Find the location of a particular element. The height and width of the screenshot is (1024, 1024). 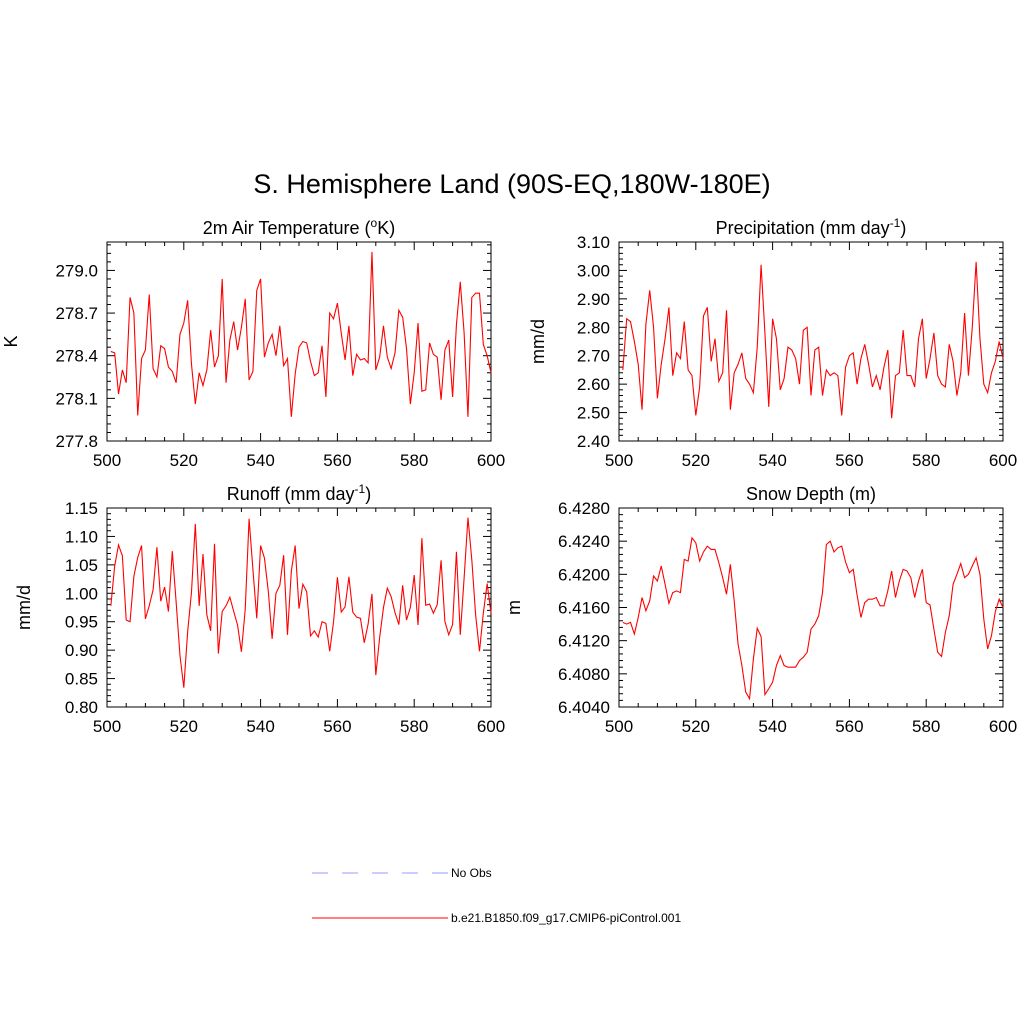

panel-title: Precipitation (mm day-1) is located at coordinates (811, 227).